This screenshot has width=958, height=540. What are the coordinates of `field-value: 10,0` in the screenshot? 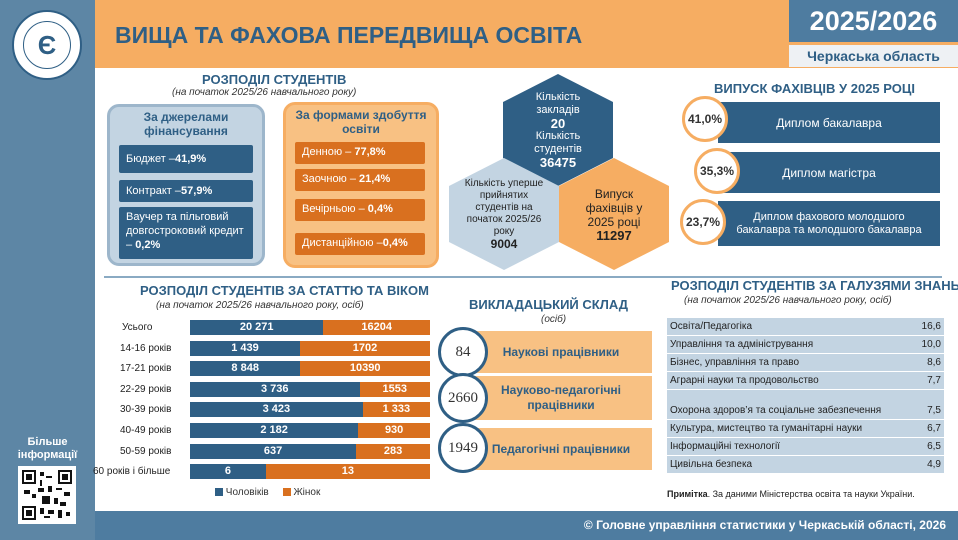 It's located at (929, 344).